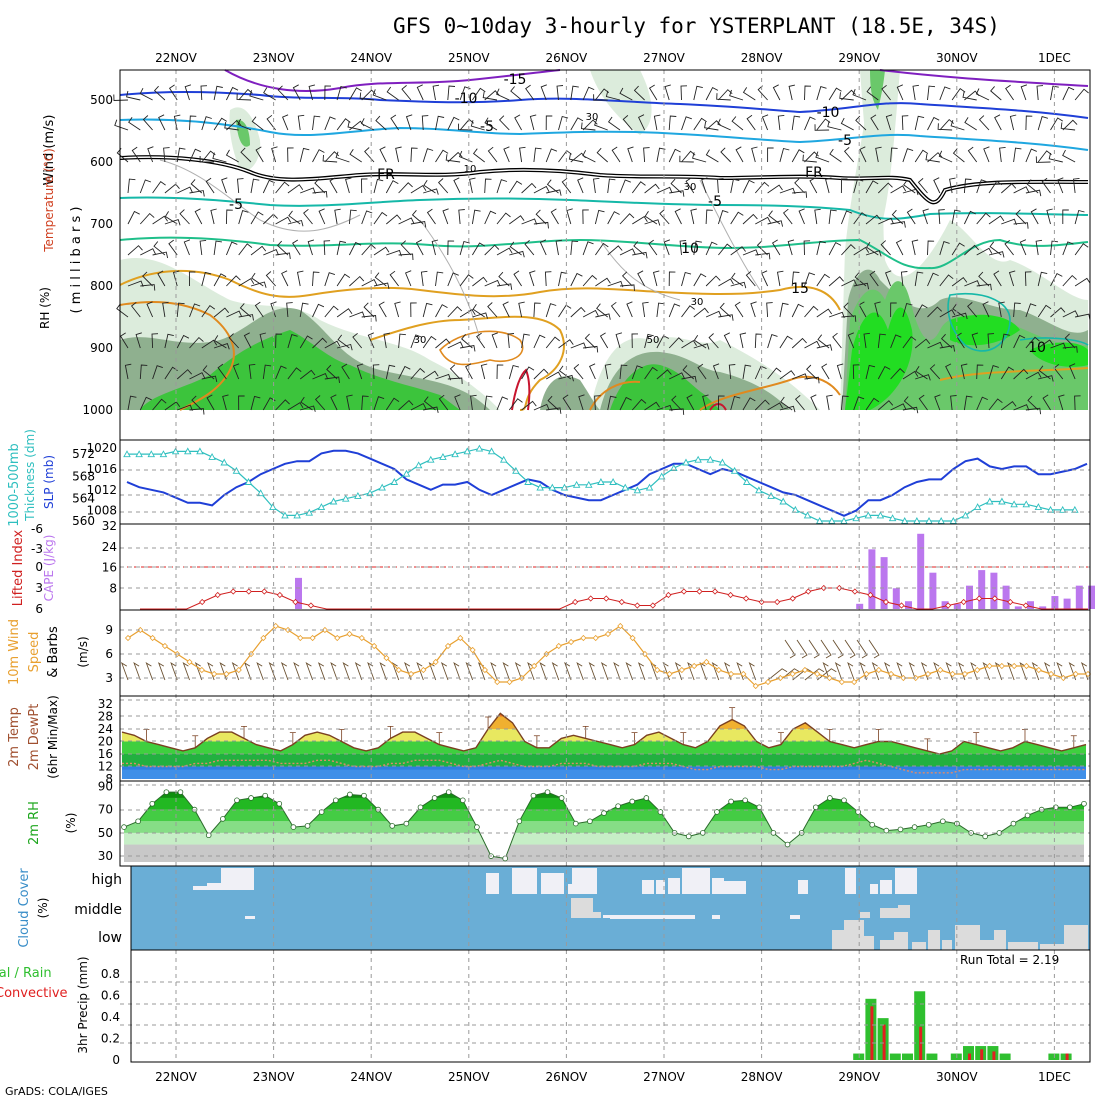 This screenshot has width=1100, height=1100. What do you see at coordinates (105, 742) in the screenshot?
I see `t2m-y-tick: 20` at bounding box center [105, 742].